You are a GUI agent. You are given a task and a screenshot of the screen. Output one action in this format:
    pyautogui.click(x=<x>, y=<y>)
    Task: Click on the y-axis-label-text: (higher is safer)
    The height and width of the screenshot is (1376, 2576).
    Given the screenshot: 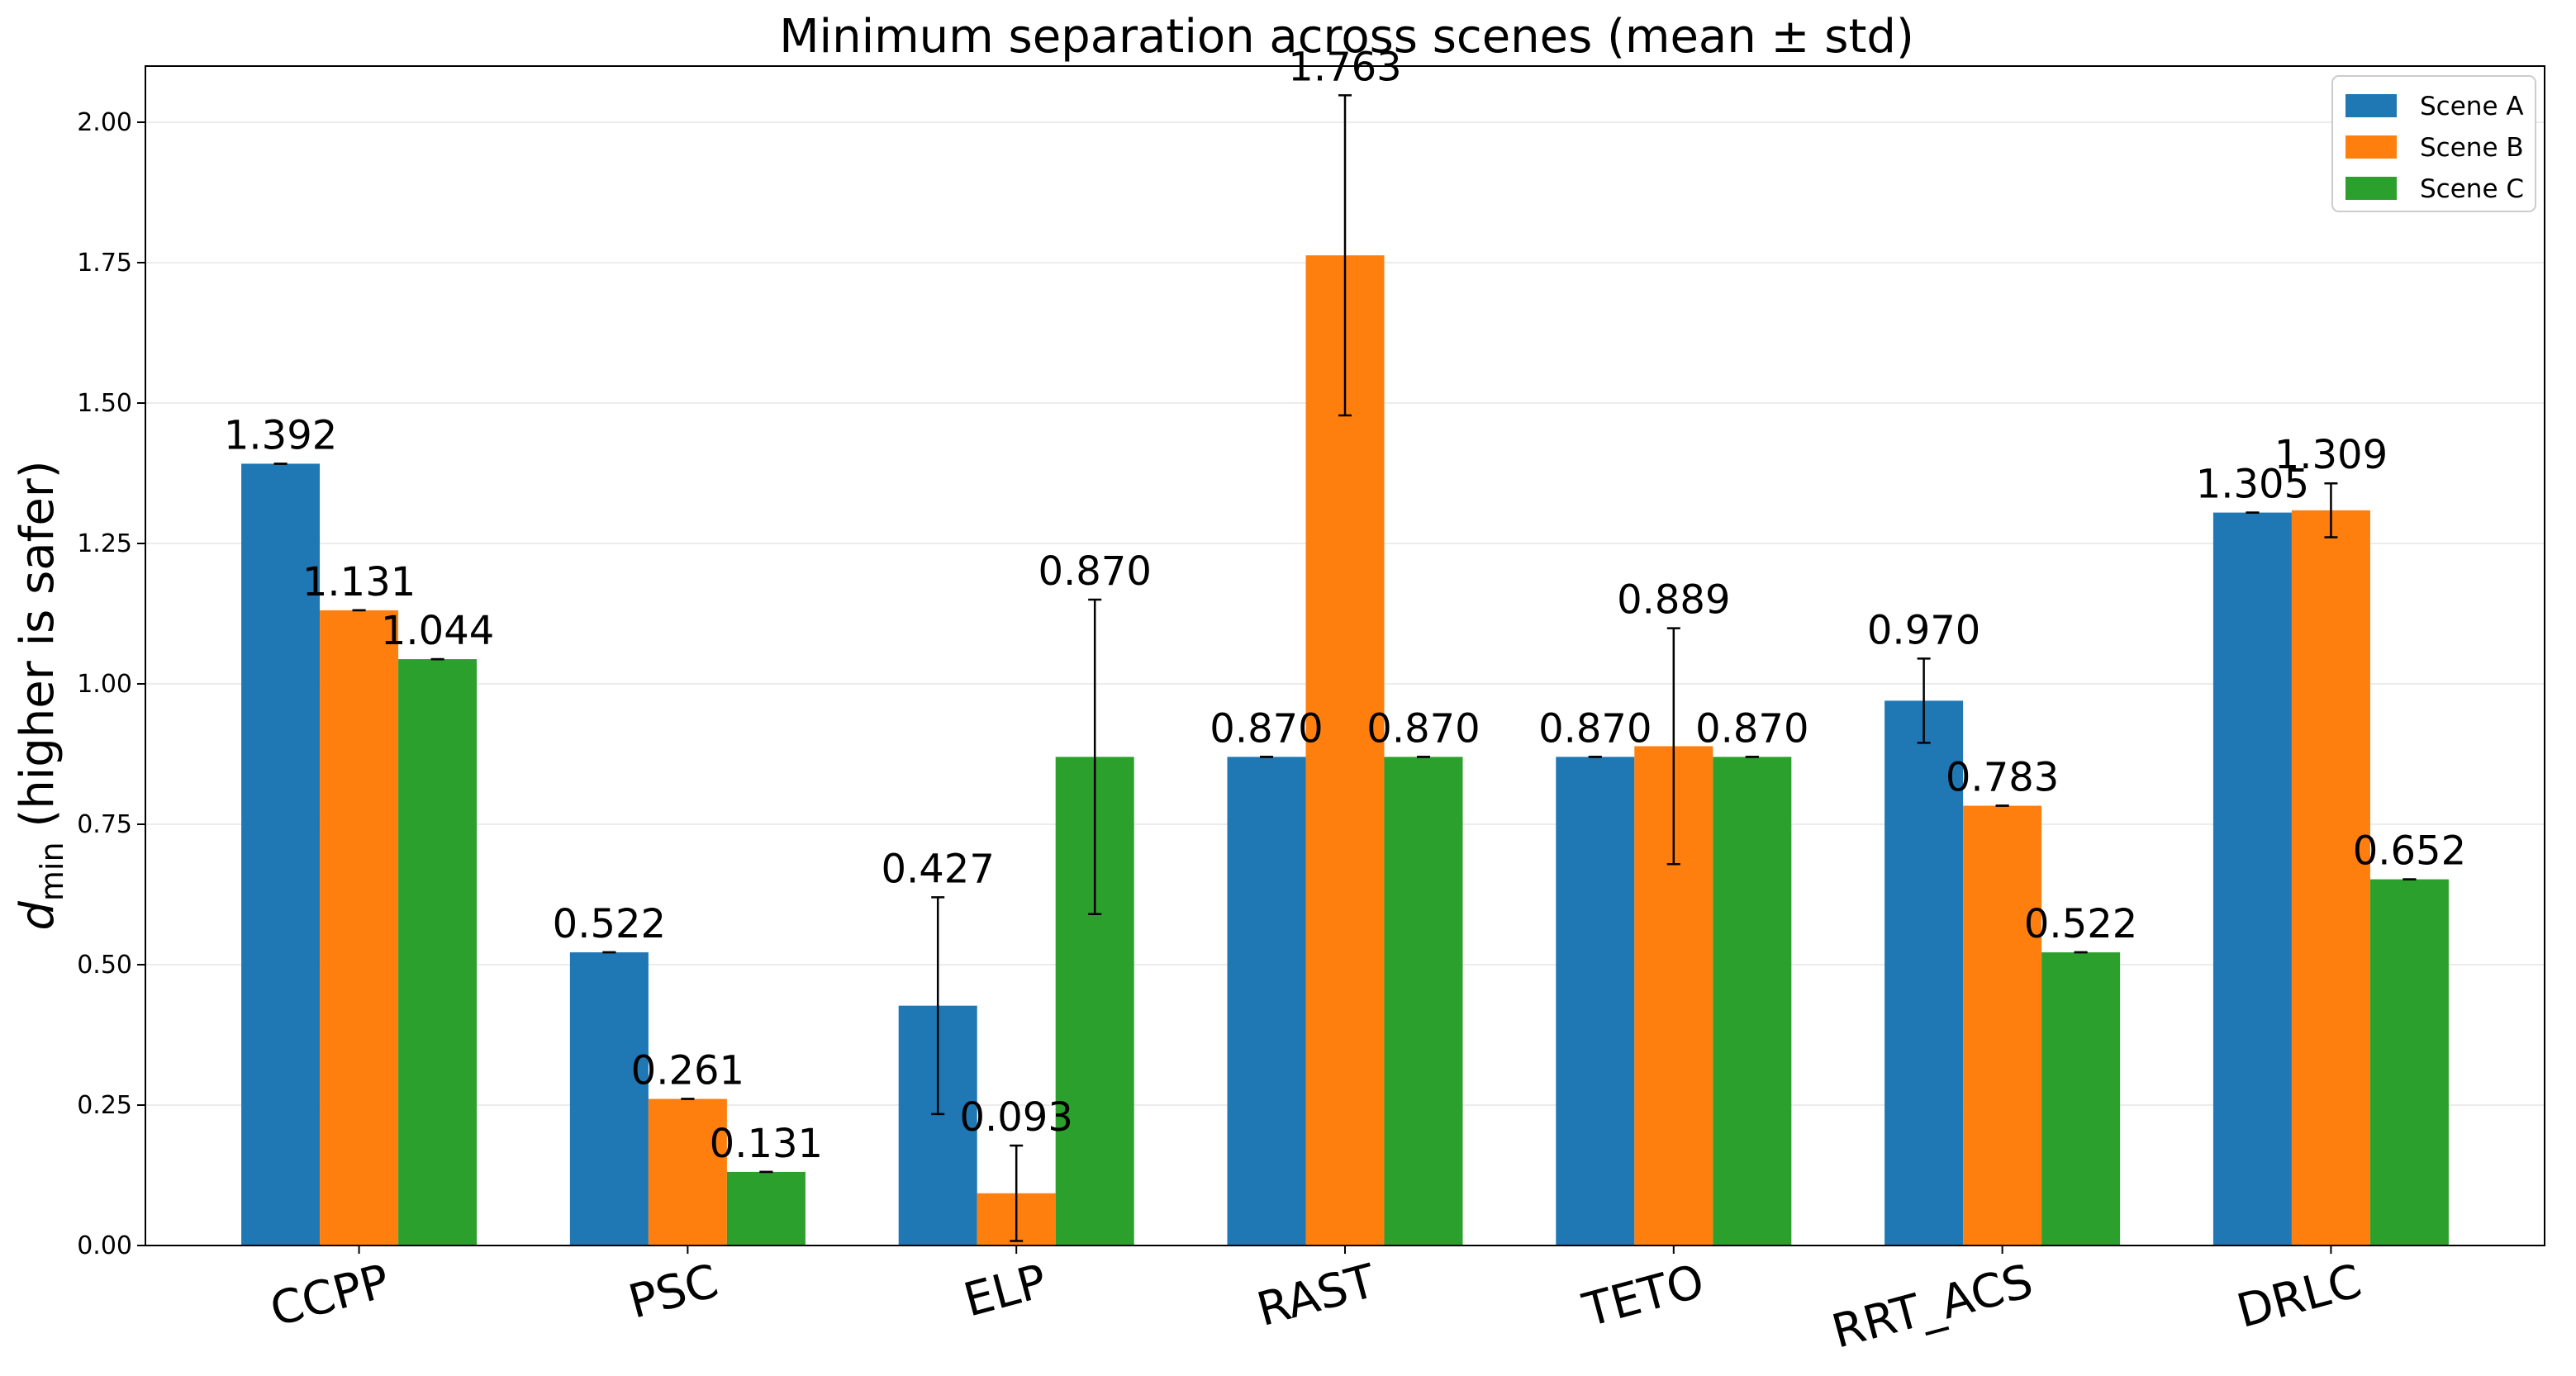 What is the action you would take?
    pyautogui.click(x=37, y=651)
    